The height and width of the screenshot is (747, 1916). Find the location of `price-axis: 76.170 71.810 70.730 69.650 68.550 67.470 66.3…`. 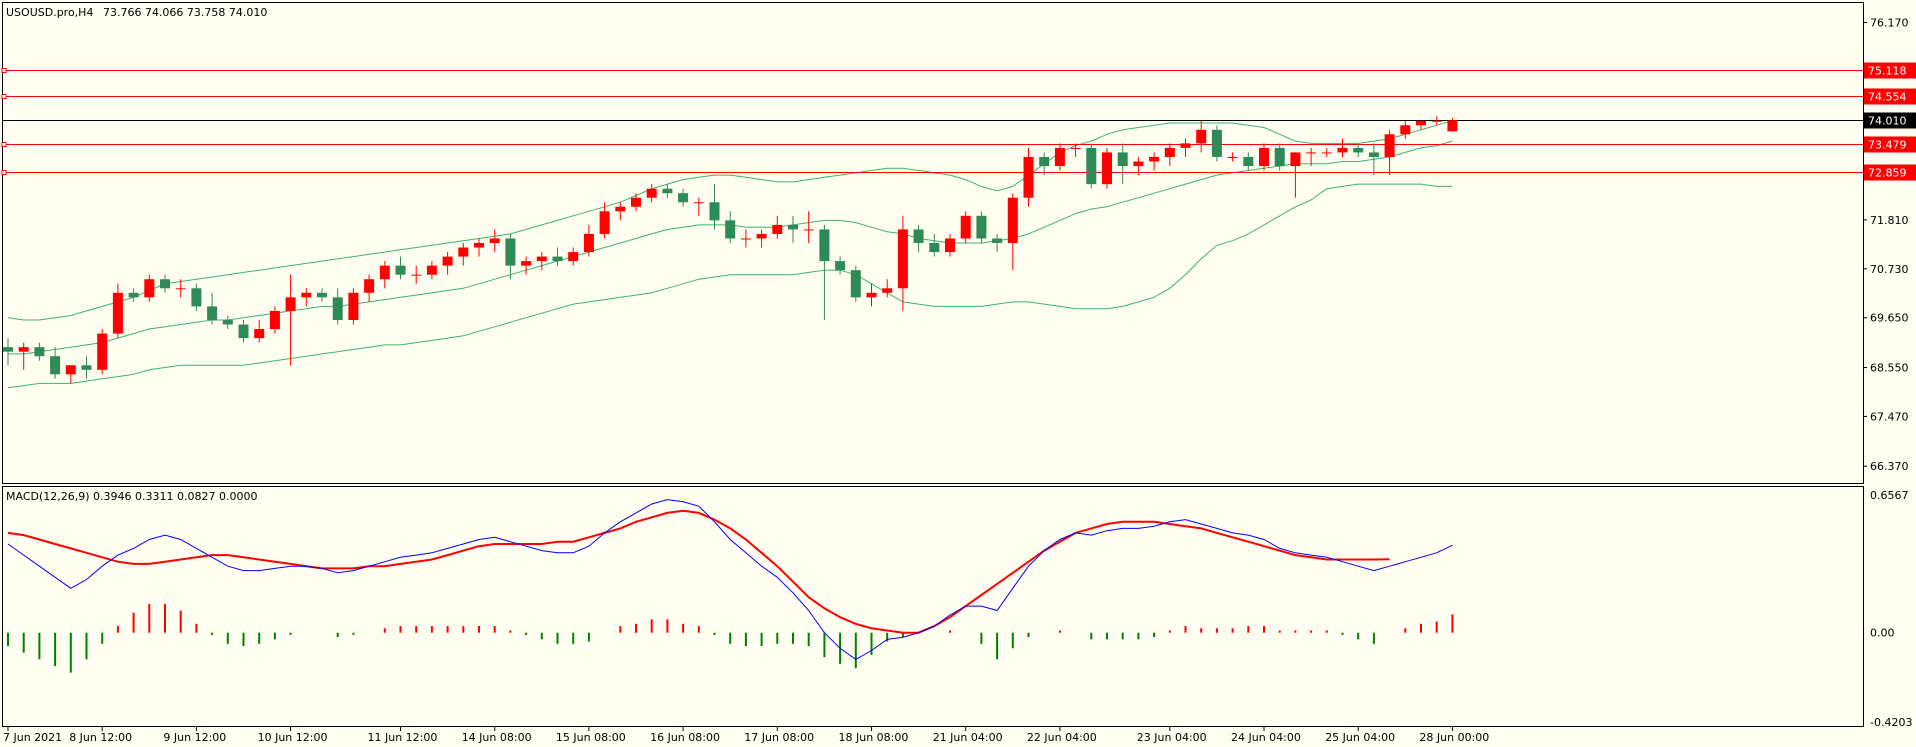

price-axis: 76.170 71.810 70.730 69.650 68.550 67.470 66.3… is located at coordinates (1886, 244).